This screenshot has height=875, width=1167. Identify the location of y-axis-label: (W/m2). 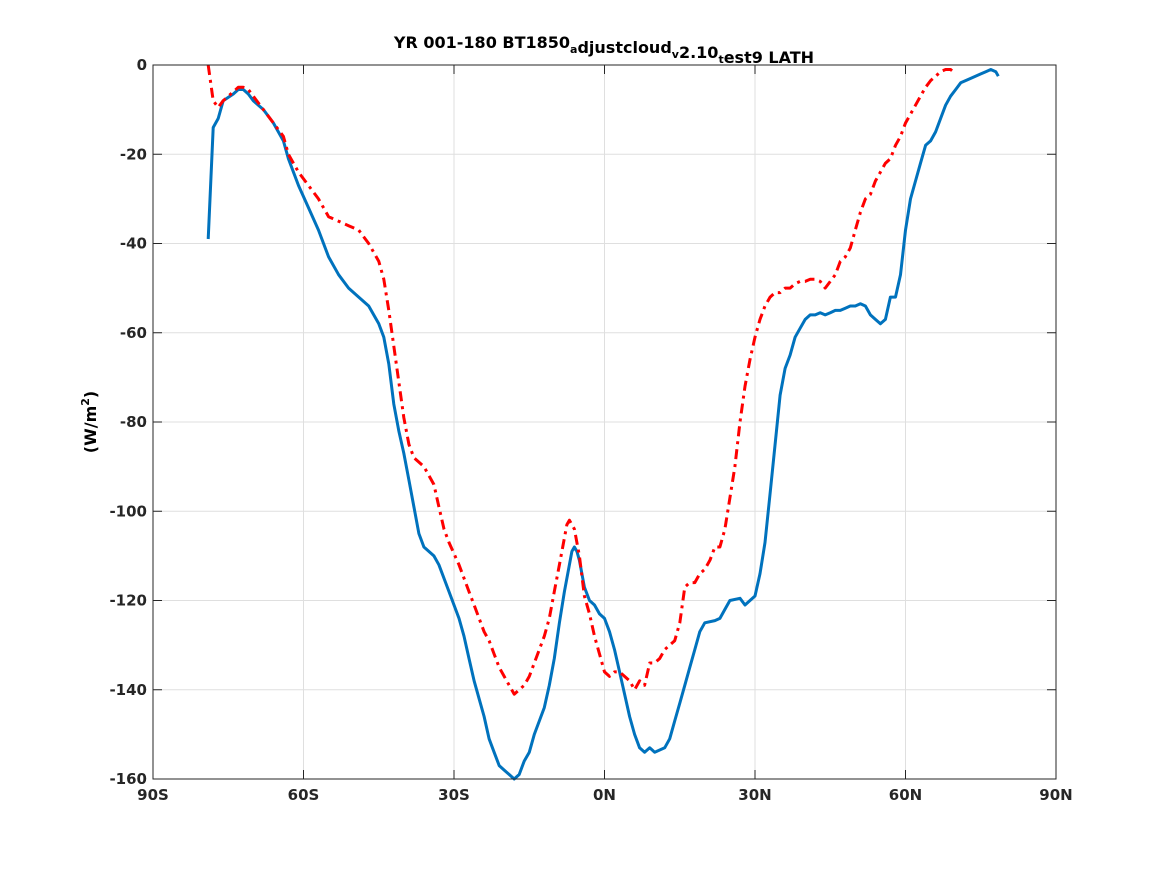
(89, 422).